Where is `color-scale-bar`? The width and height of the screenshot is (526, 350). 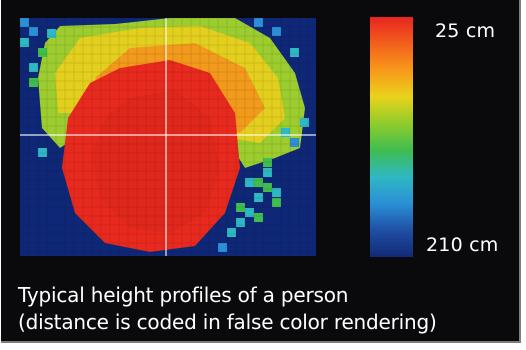 color-scale-bar is located at coordinates (391, 137).